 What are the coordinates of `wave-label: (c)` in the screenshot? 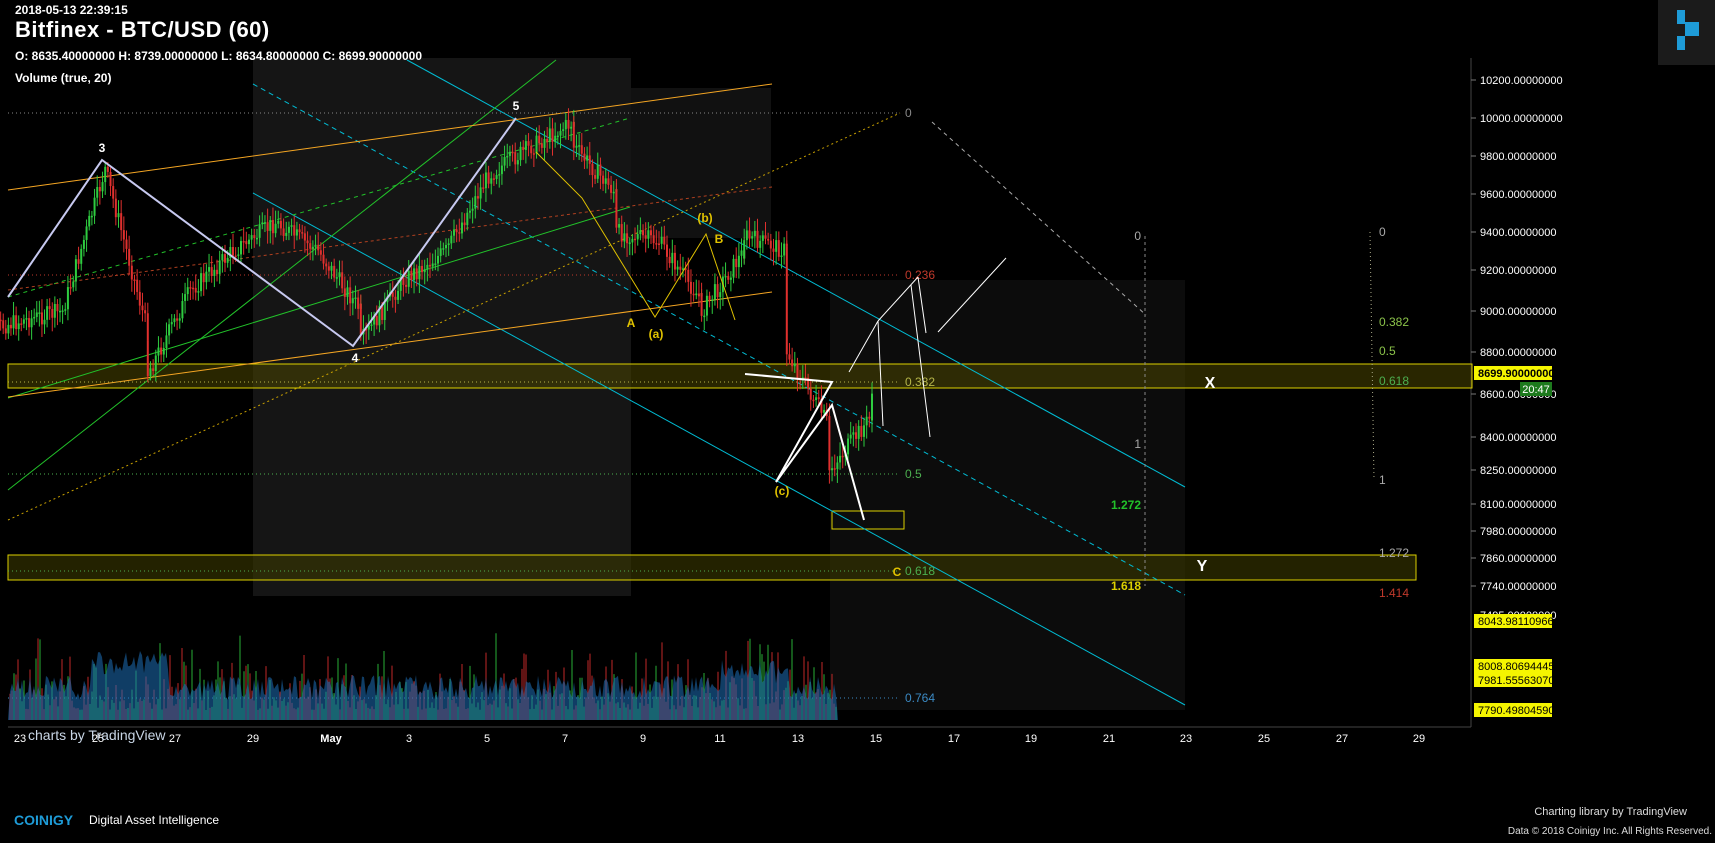 It's located at (782, 491).